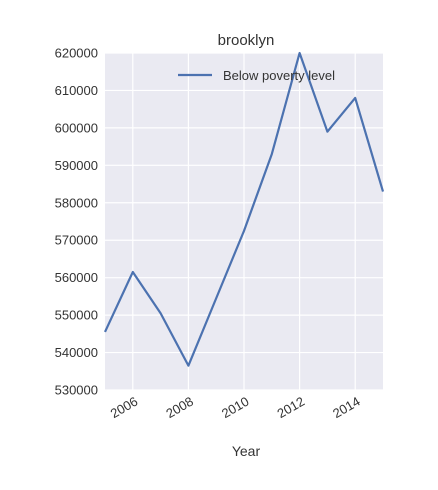 The image size is (438, 490). What do you see at coordinates (76, 390) in the screenshot?
I see `y-tick-label-530000: 530000` at bounding box center [76, 390].